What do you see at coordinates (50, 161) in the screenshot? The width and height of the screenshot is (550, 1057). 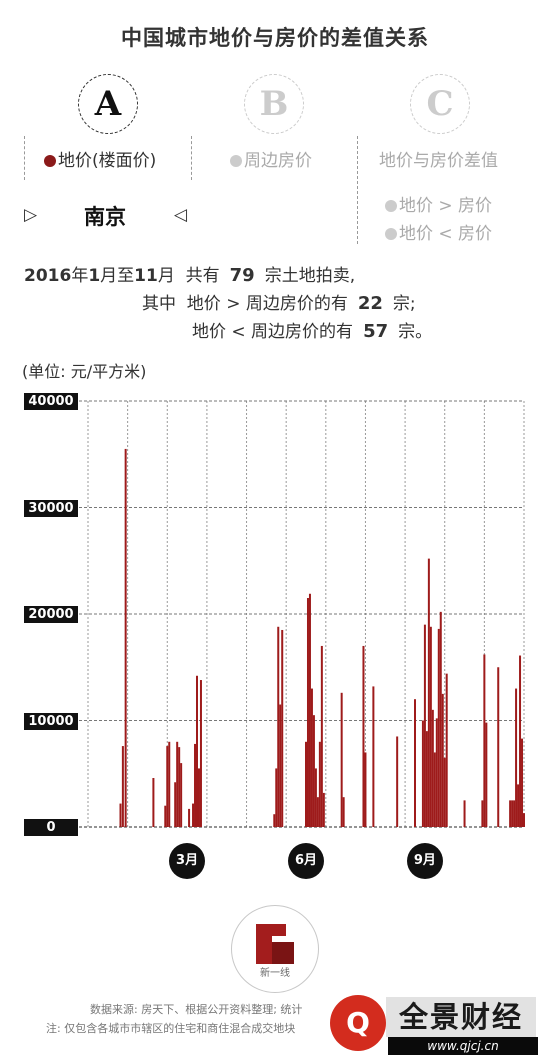 I see `legend-dot-land-price` at bounding box center [50, 161].